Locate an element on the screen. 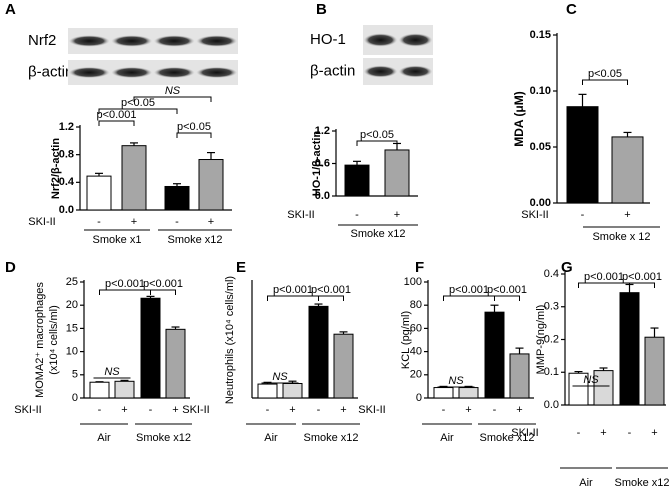  blot-label: Nrf2 is located at coordinates (42, 40).